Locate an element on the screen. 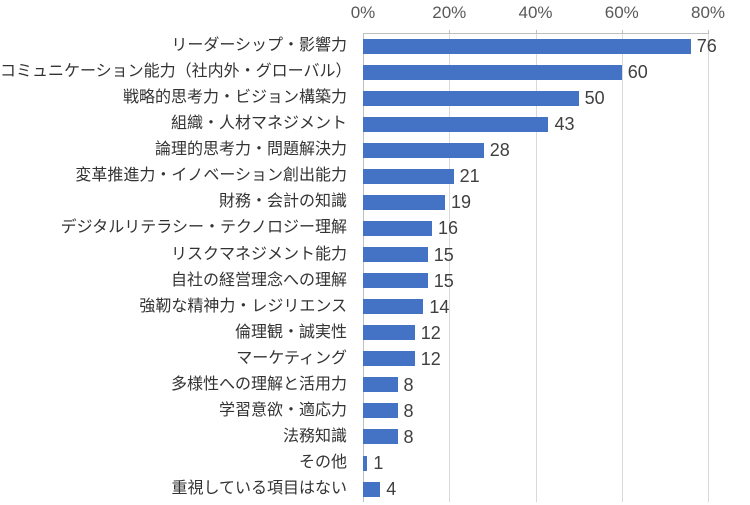 The image size is (750, 505). category-label: 学習意欲・適応力 is located at coordinates (282, 410).